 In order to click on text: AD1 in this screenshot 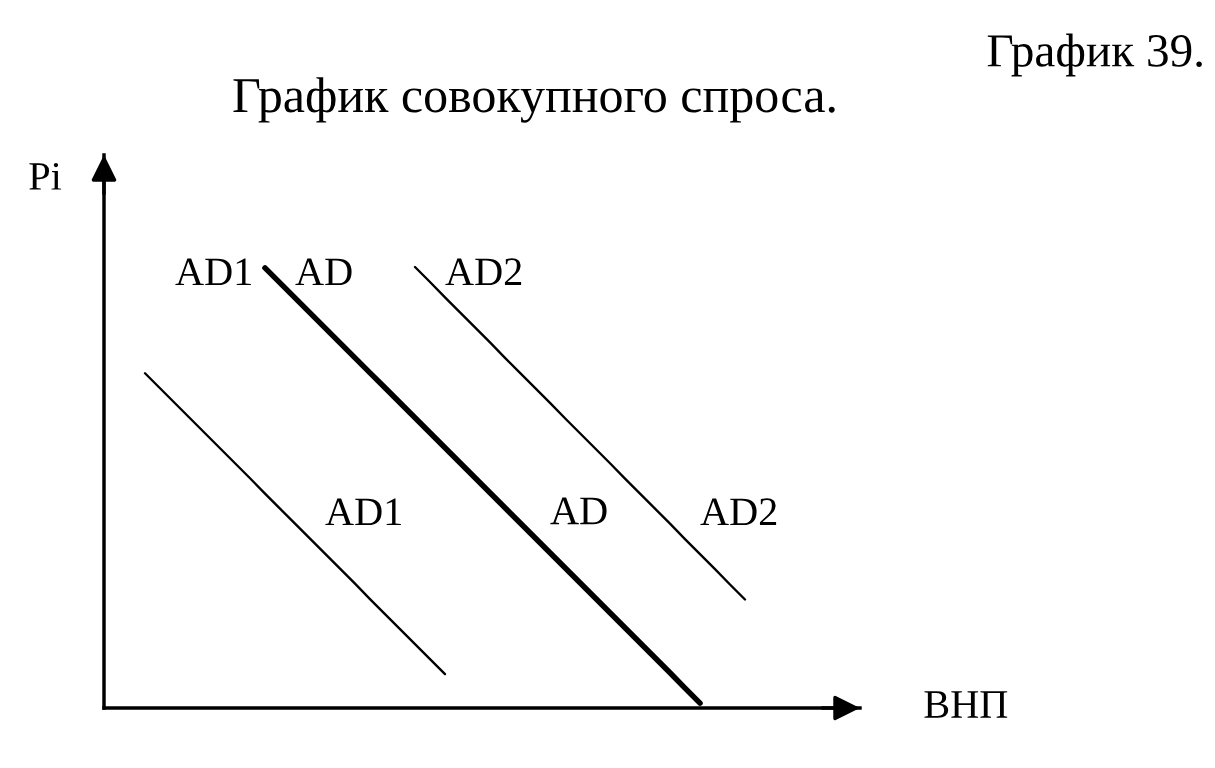, I will do `click(213, 272)`.